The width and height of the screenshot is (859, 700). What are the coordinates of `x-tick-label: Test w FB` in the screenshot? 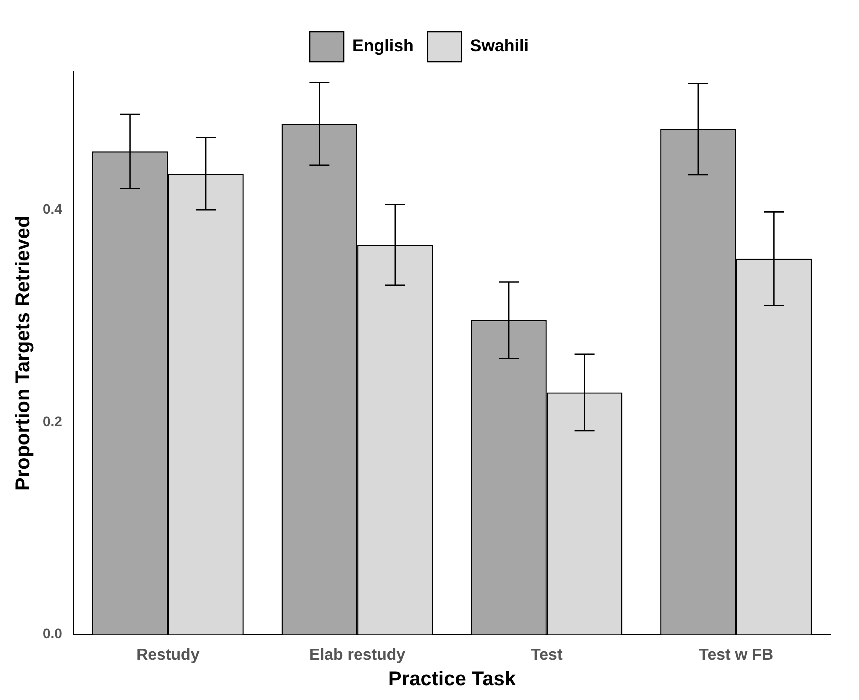 It's located at (736, 655).